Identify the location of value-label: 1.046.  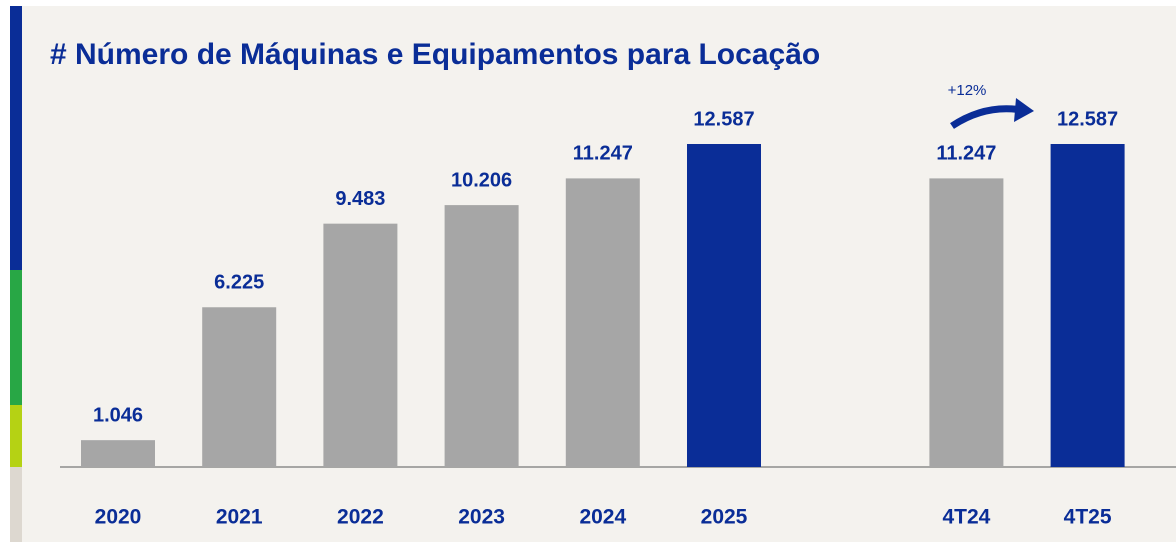
(118, 415).